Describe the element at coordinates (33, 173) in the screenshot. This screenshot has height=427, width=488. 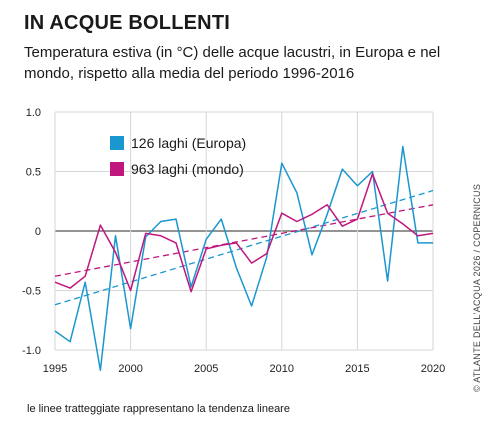
I see `y-tick-label: 0.5` at that location.